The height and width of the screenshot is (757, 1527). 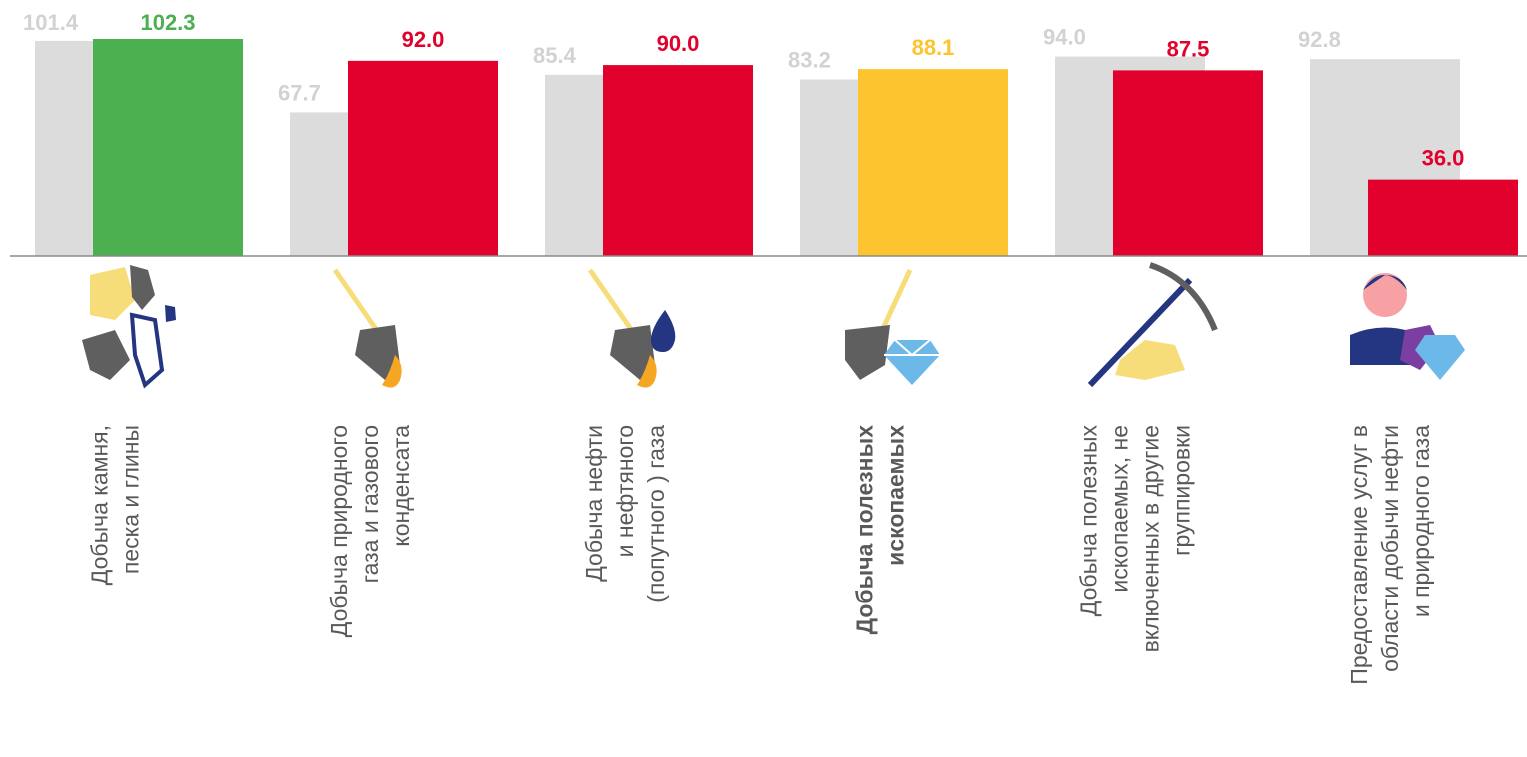 I want to click on category-label-line: ископаемых, не, so click(x=1120, y=509).